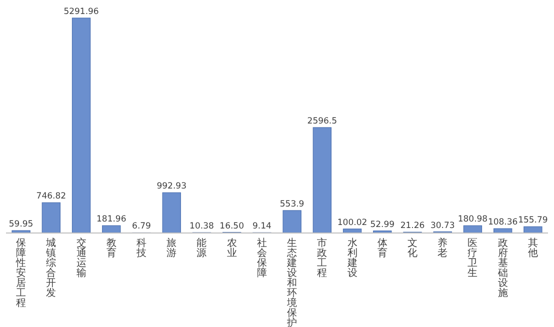 This screenshot has width=554, height=327. Describe the element at coordinates (171, 187) in the screenshot. I see `data-label: 992.93` at that location.